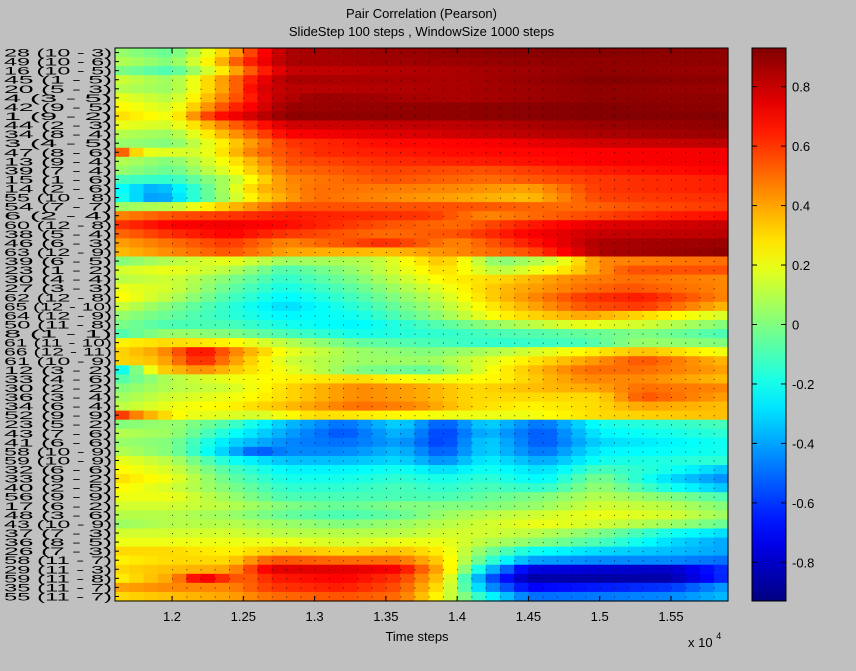 This screenshot has width=856, height=671. Describe the element at coordinates (58, 380) in the screenshot. I see `y-tick-label: 33 (4 - 6)` at that location.